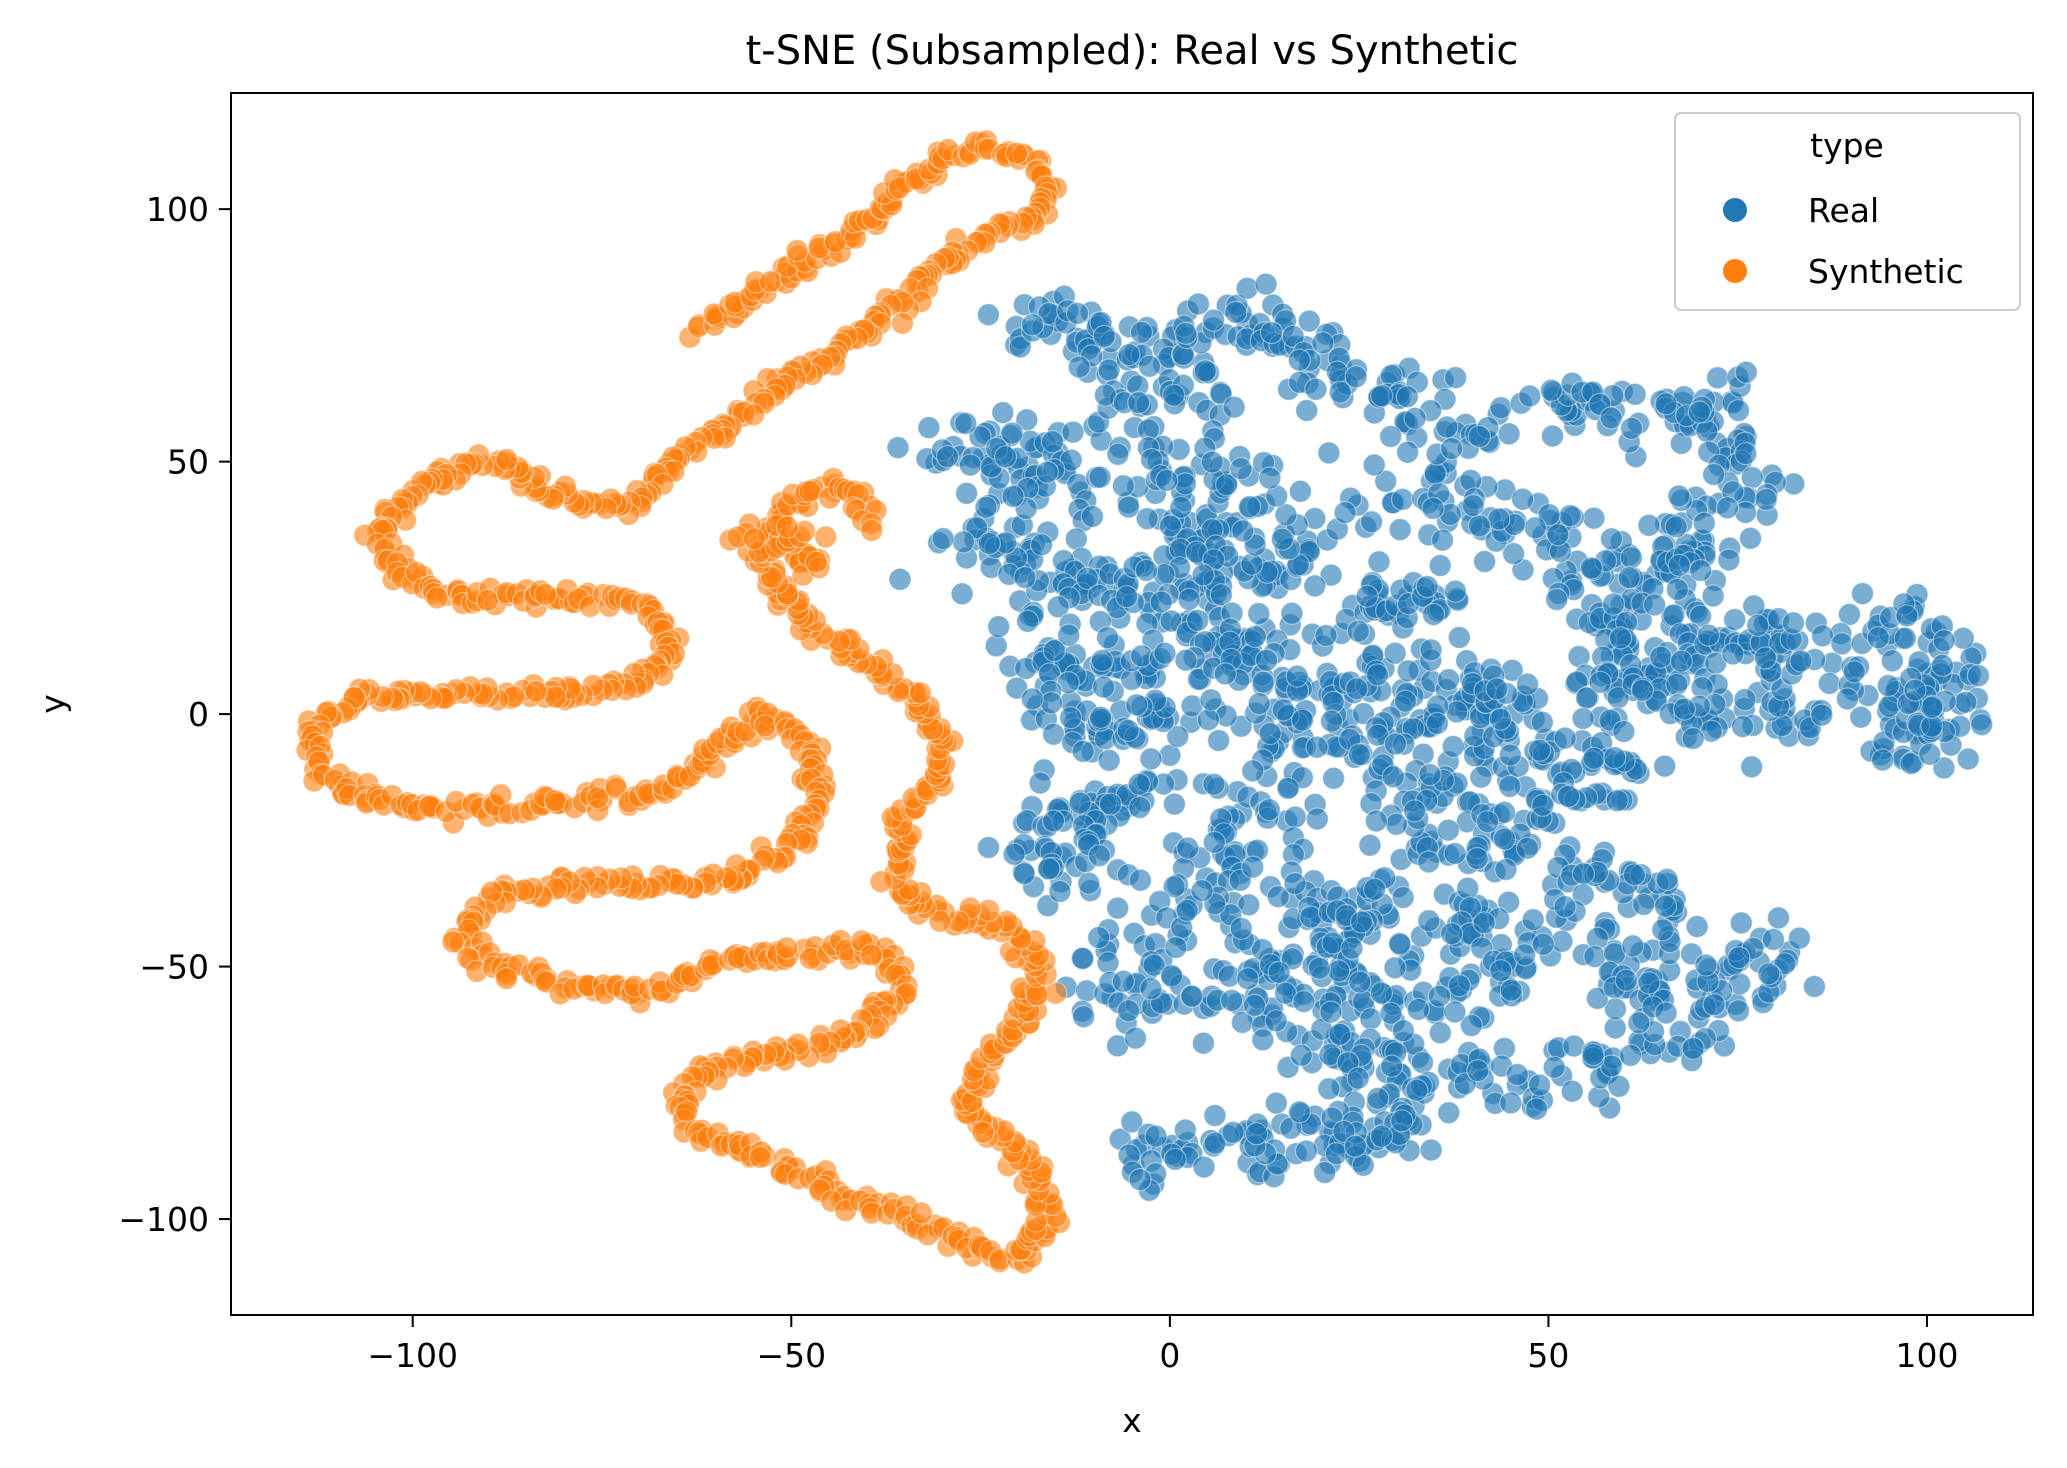 Image resolution: width=2067 pixels, height=1468 pixels. What do you see at coordinates (1886, 271) in the screenshot?
I see `legend-label-synthetic: Synthetic` at bounding box center [1886, 271].